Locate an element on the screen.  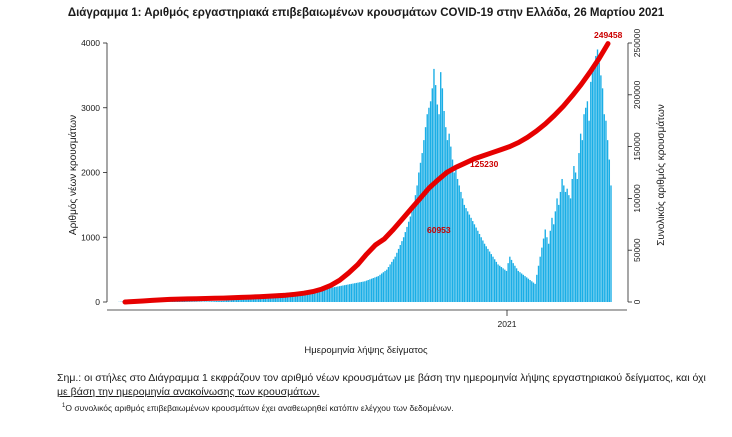
y2-tick-label: 200000 is located at coordinates (637, 94).